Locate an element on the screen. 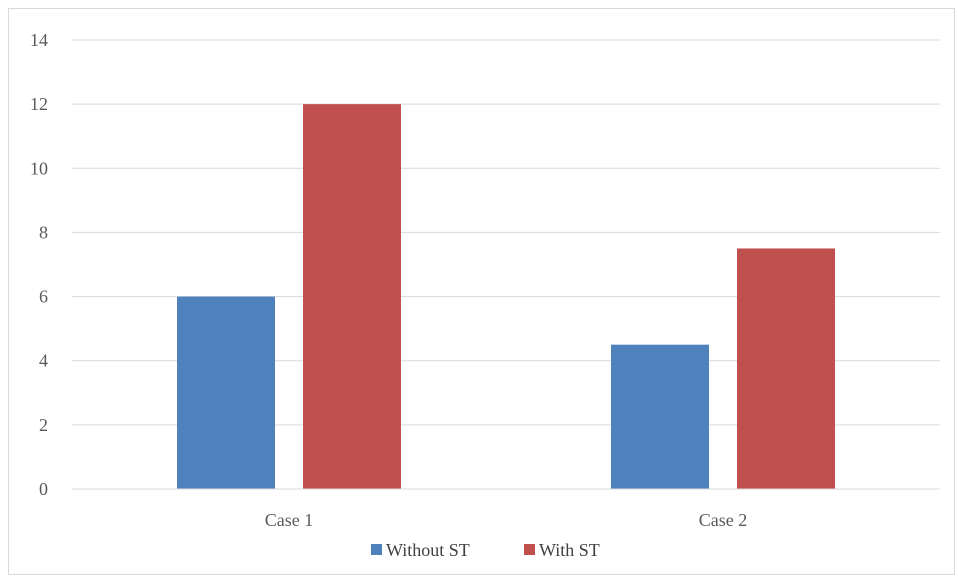 The width and height of the screenshot is (958, 578). y-tick-label: 0 is located at coordinates (43, 489).